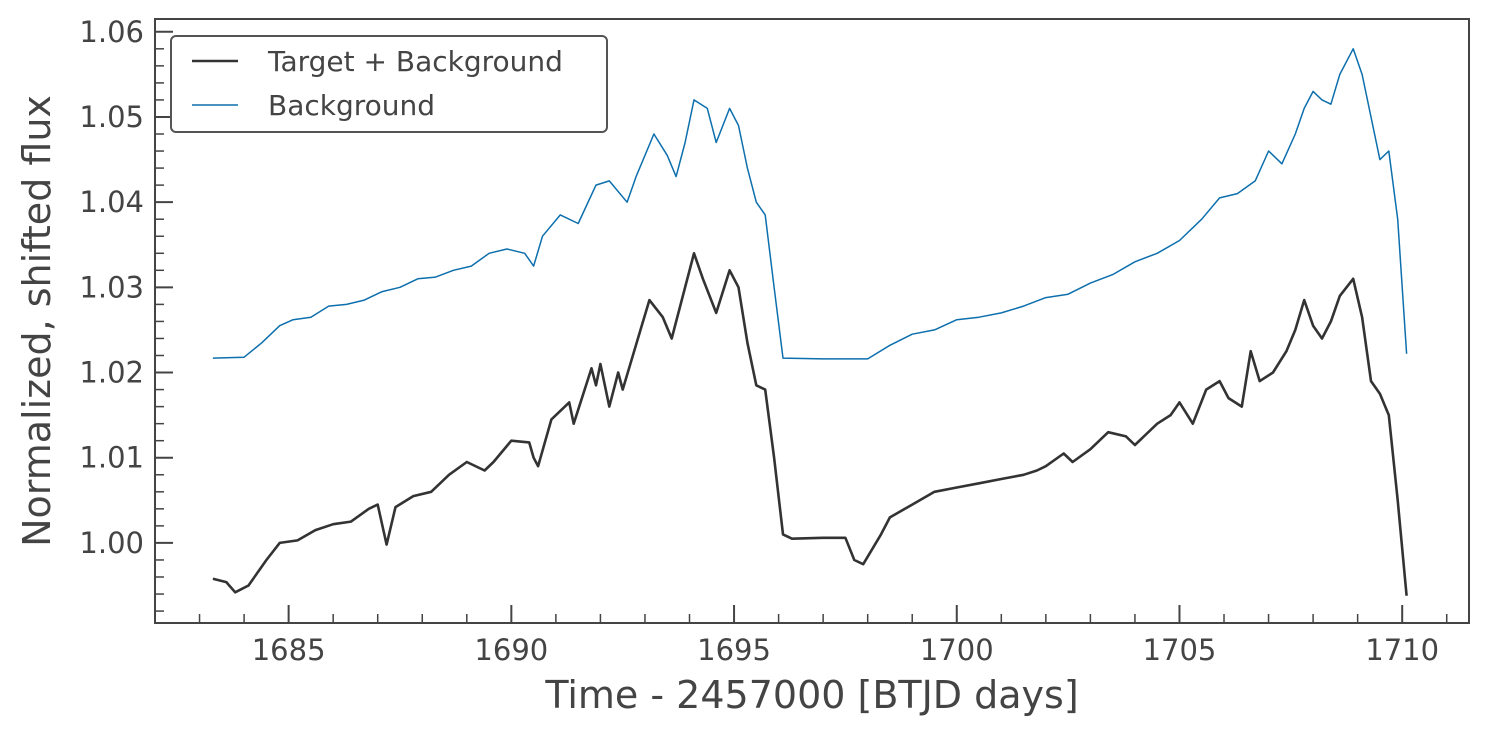 This screenshot has height=738, width=1490. What do you see at coordinates (111, 543) in the screenshot?
I see `y-tick-label: 1.00` at bounding box center [111, 543].